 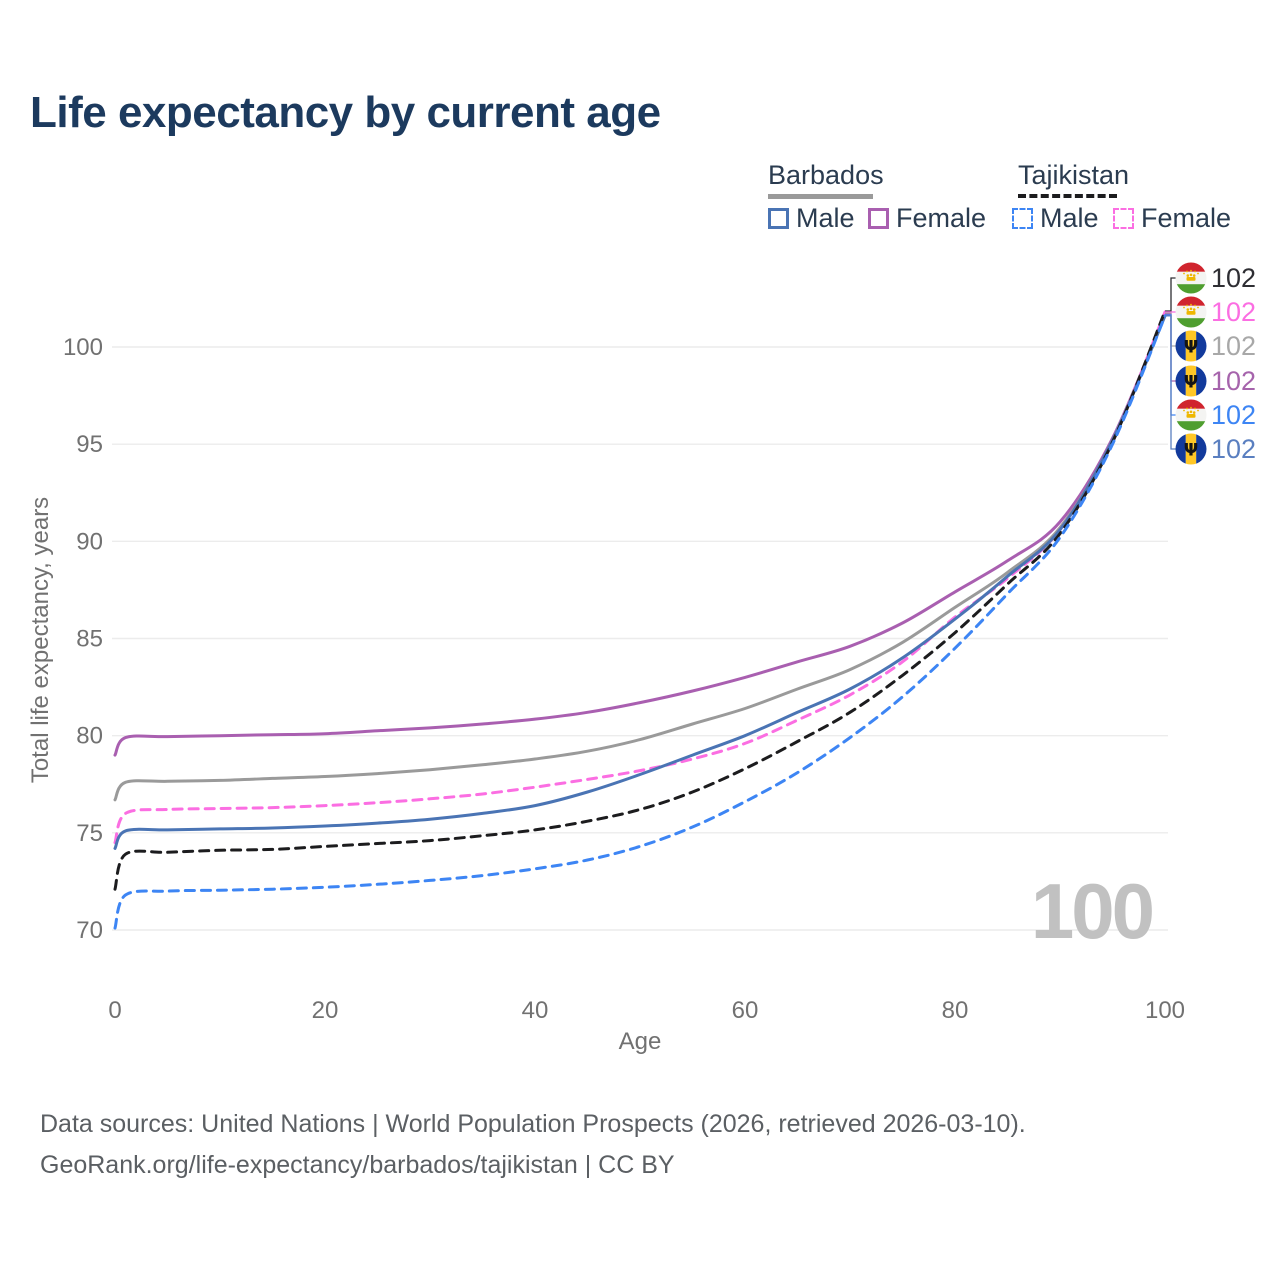 I want to click on legend-swatch-barbados-male, so click(x=778, y=218).